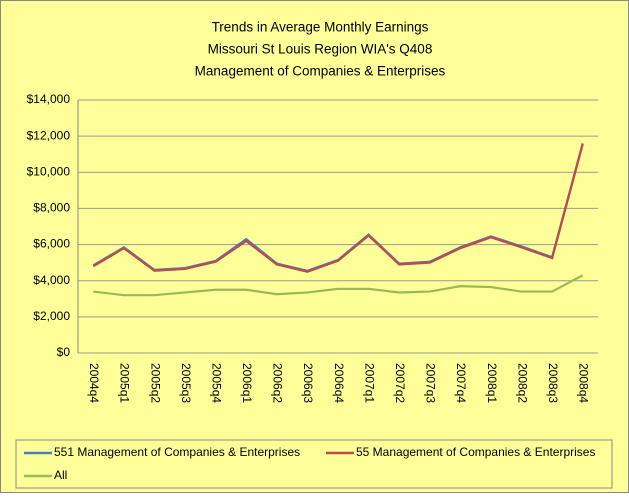  What do you see at coordinates (320, 71) in the screenshot?
I see `chart-title: Management of Companies & Enterprises` at bounding box center [320, 71].